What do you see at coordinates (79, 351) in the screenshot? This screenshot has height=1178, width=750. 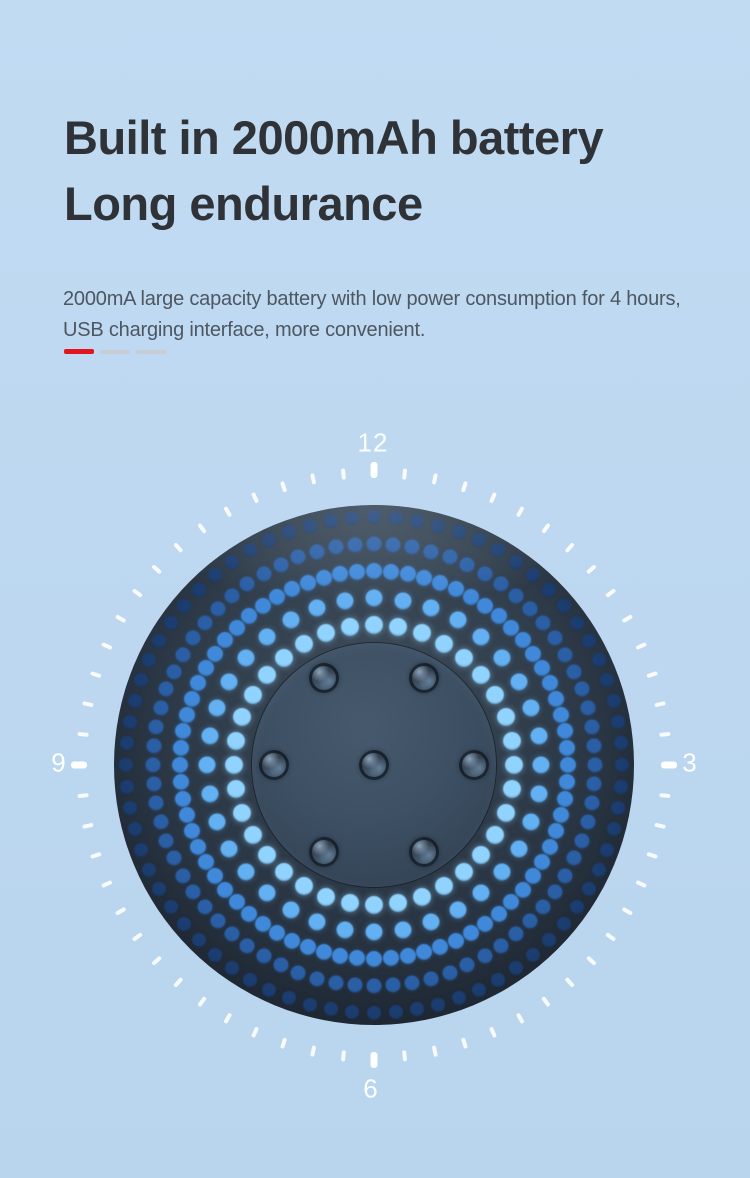 I see `carousel-dash-active` at bounding box center [79, 351].